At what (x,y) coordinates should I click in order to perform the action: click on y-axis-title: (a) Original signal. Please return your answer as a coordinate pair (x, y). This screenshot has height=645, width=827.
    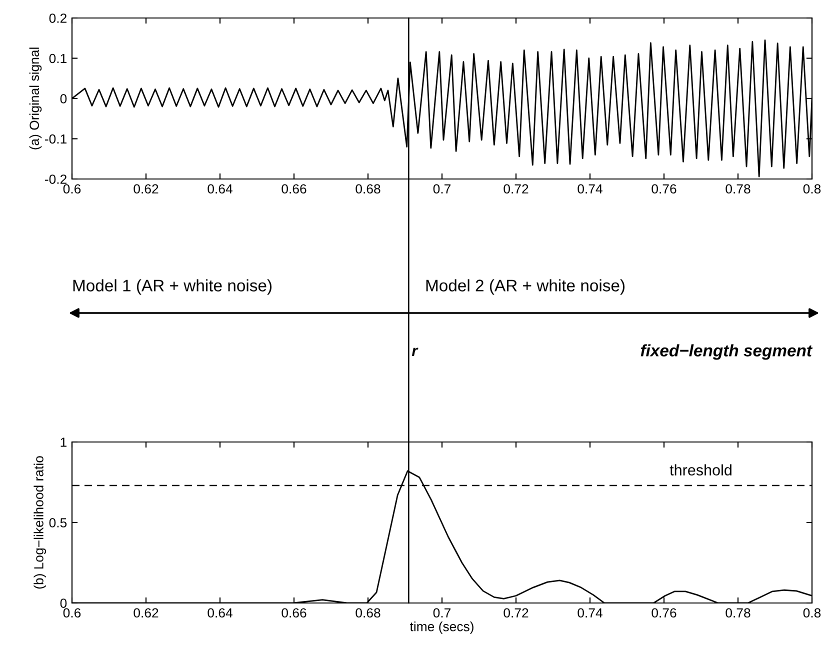
    Looking at the image, I should click on (35, 99).